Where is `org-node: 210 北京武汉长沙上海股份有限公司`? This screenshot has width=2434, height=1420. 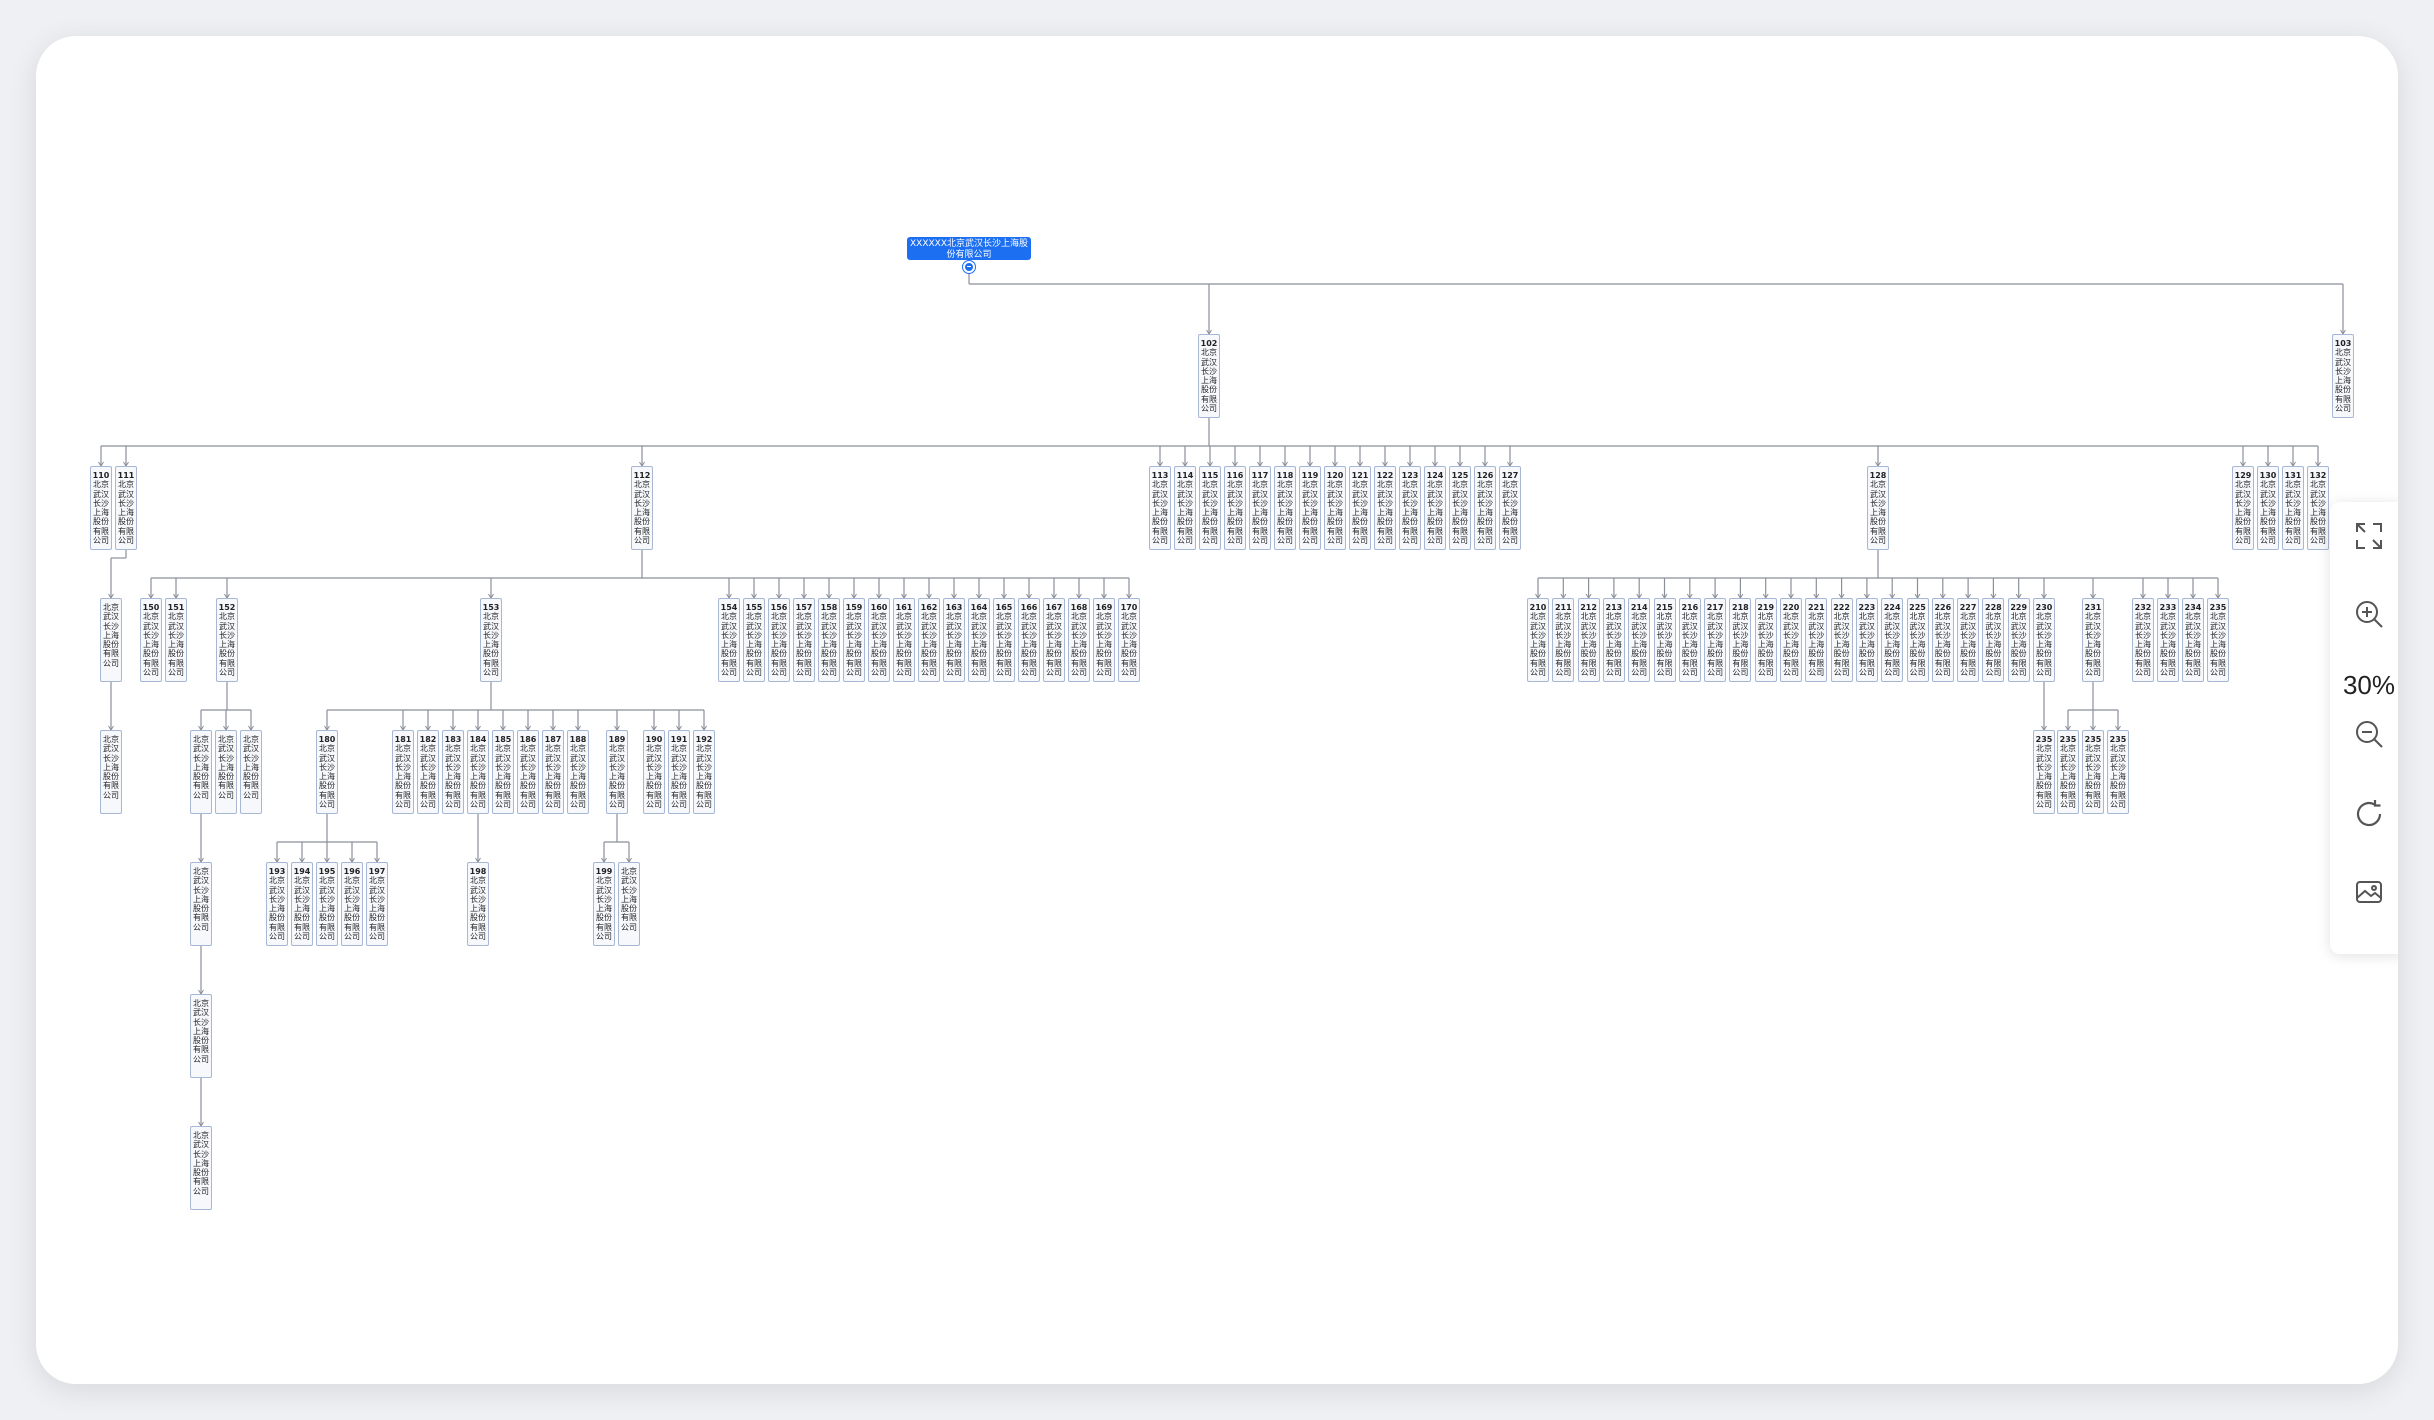
org-node: 210 北京武汉长沙上海股份有限公司 is located at coordinates (1538, 640).